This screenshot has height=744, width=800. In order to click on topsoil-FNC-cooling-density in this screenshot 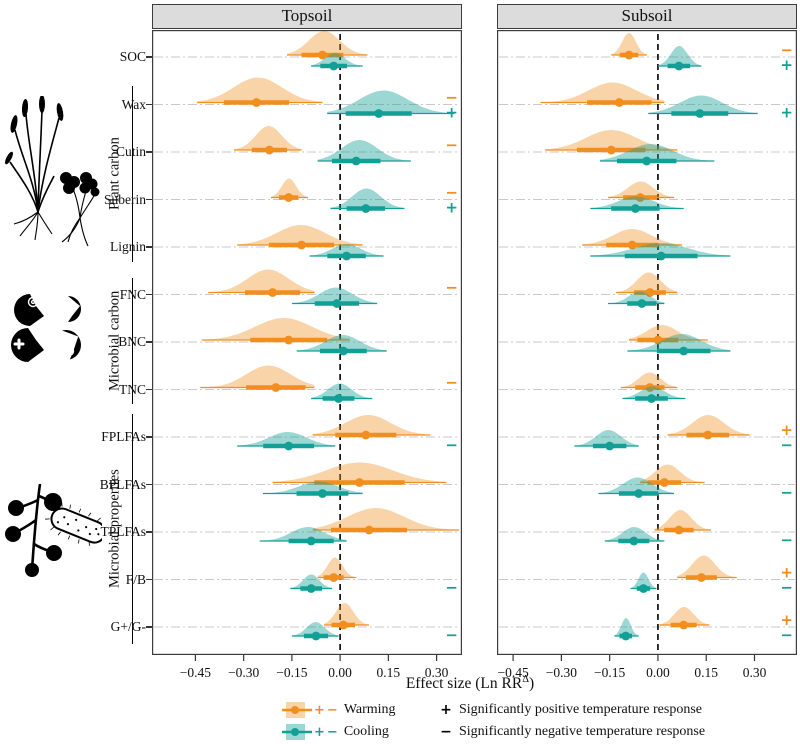, I will do `click(334, 295)`.